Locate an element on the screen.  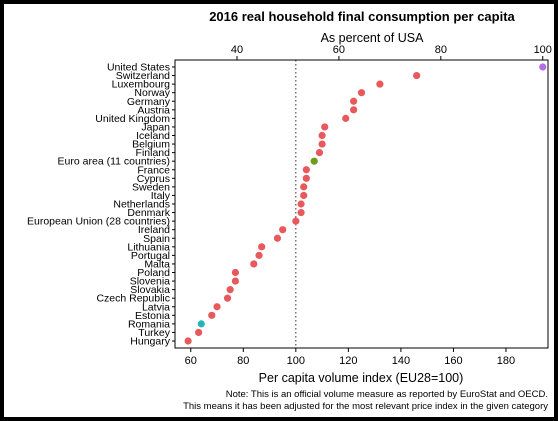
y-tick-label: Lithuania is located at coordinates (148, 247).